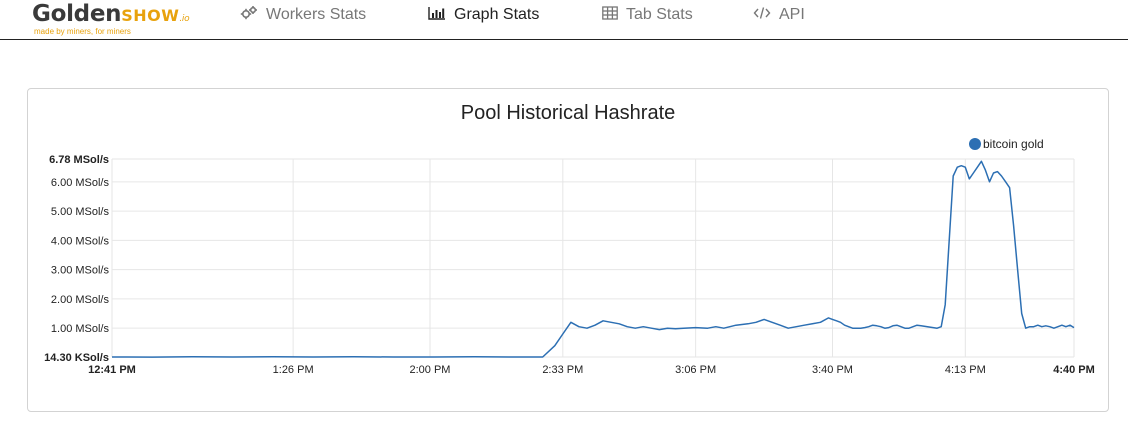 This screenshot has width=1128, height=422. I want to click on x-tick-label: 3:06 PM, so click(695, 370).